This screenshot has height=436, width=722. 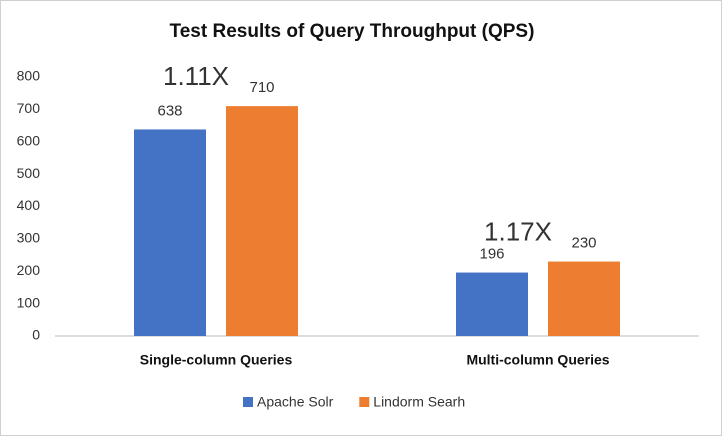 I want to click on data-label: 230, so click(x=583, y=243).